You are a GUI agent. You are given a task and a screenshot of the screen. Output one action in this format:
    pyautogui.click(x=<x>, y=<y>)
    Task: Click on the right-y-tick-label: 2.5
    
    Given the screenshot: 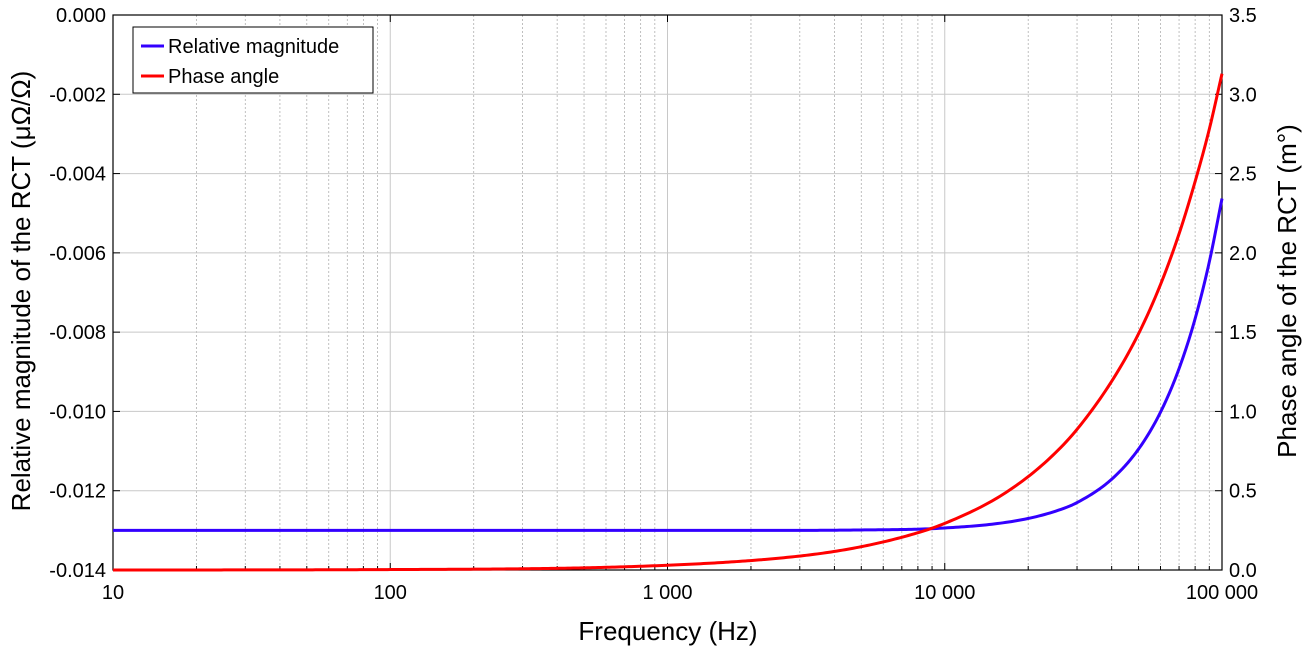 What is the action you would take?
    pyautogui.click(x=1243, y=175)
    